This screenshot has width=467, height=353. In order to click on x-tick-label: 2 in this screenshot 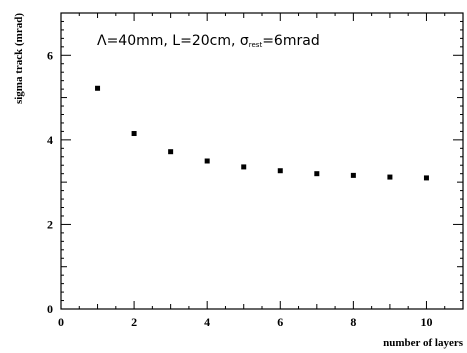, I will do `click(134, 322)`.